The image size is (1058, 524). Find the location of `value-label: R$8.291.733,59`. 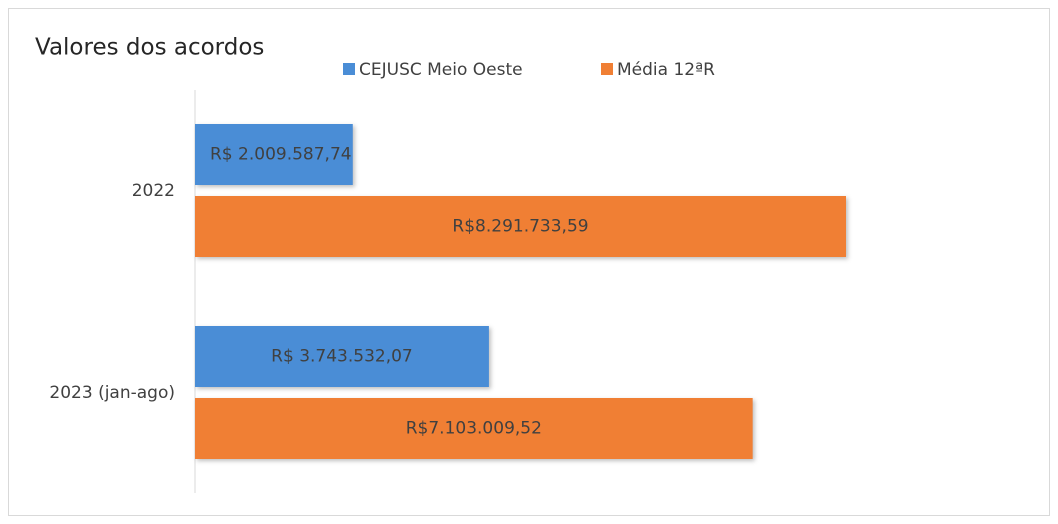

value-label: R$8.291.733,59 is located at coordinates (520, 227).